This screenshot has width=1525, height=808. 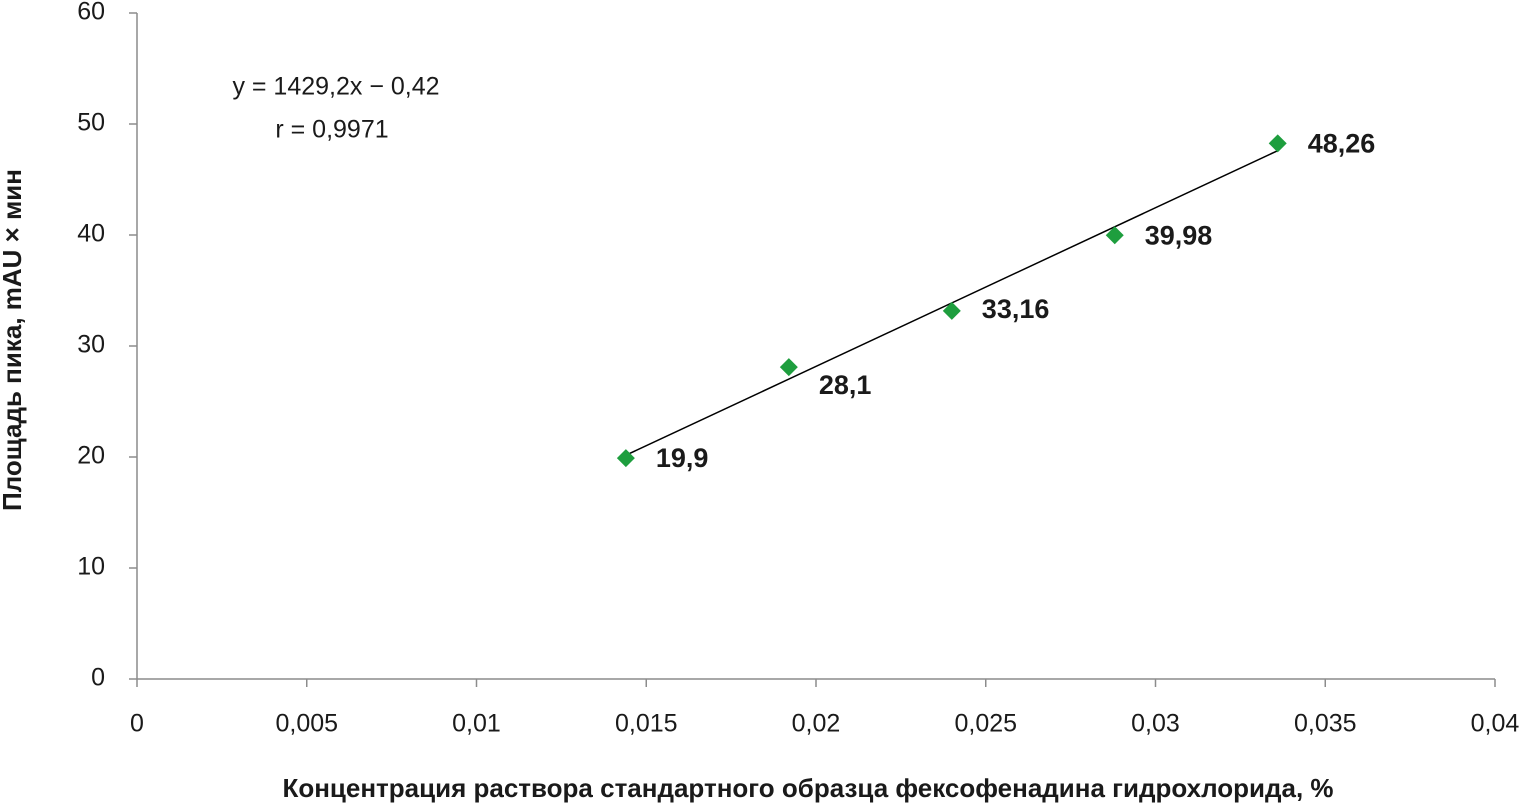 I want to click on y-tick-label: 0, so click(x=98, y=678).